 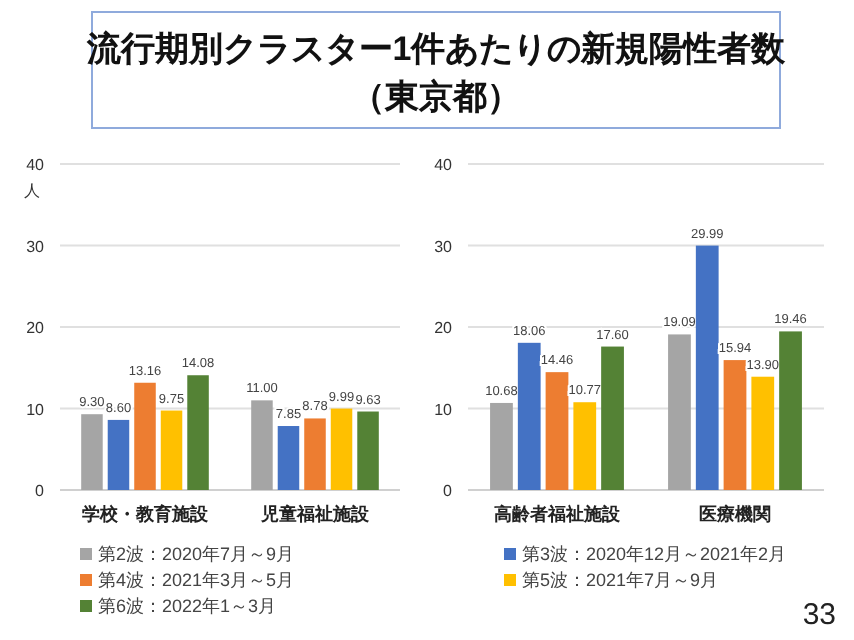 I want to click on legend-label: 第5波：2021年7月～9月, so click(x=620, y=580).